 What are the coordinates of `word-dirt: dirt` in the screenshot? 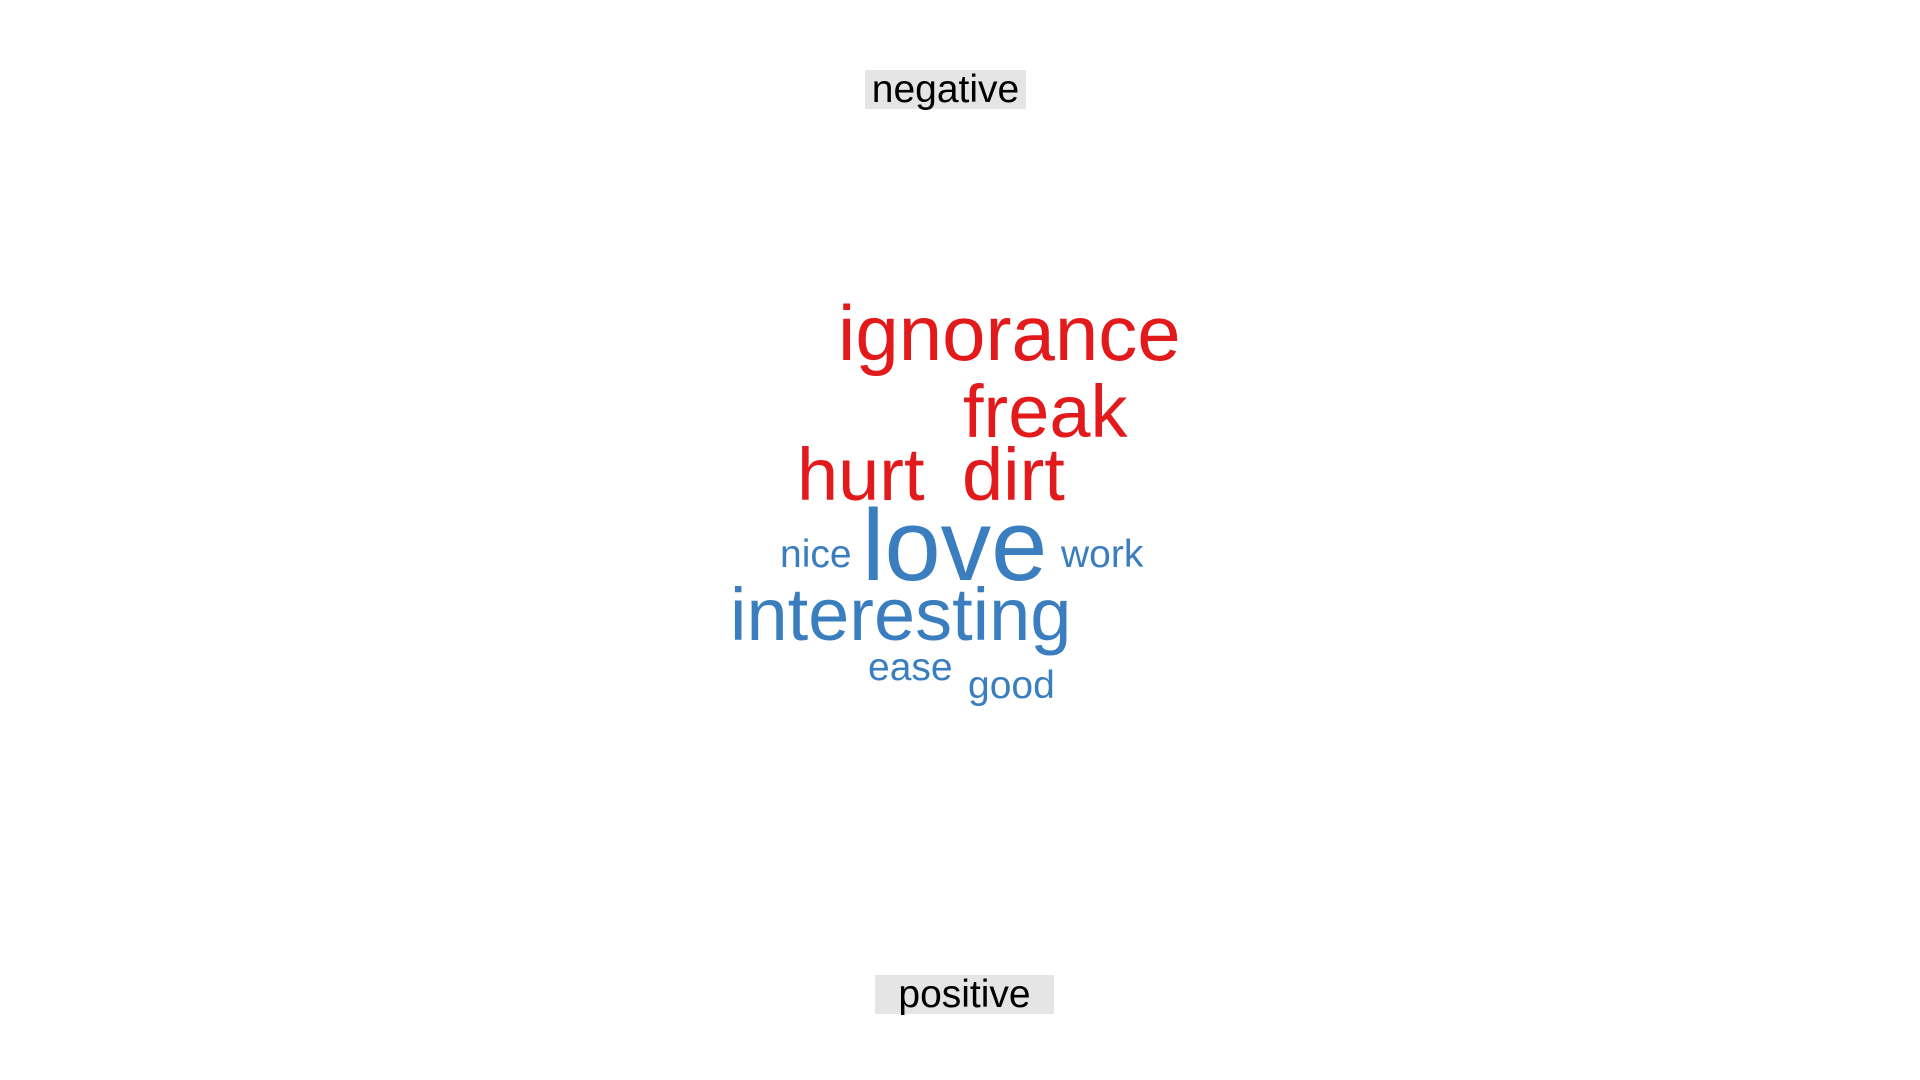 It's located at (1013, 474).